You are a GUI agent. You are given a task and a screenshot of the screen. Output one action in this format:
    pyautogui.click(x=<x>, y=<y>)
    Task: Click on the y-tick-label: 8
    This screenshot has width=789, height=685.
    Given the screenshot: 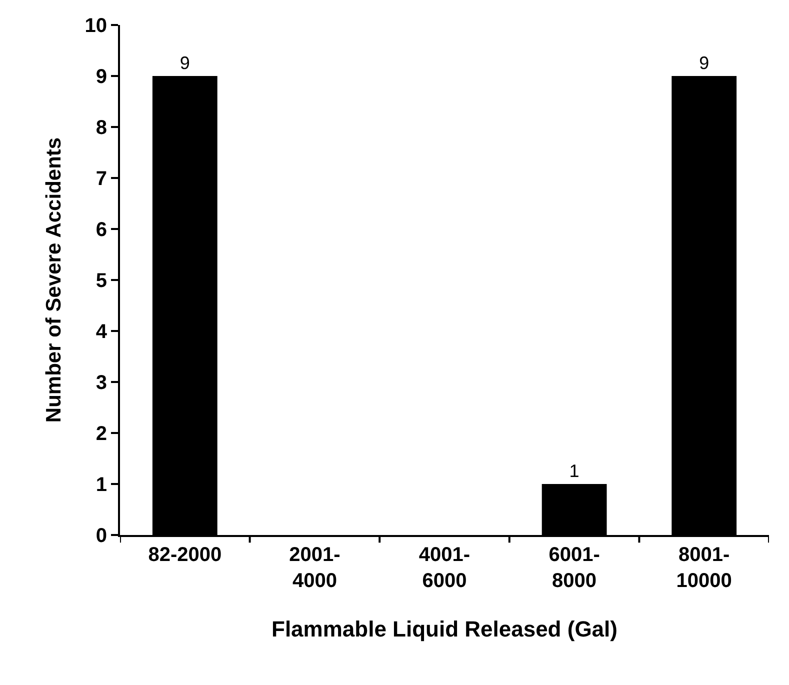 What is the action you would take?
    pyautogui.click(x=101, y=128)
    